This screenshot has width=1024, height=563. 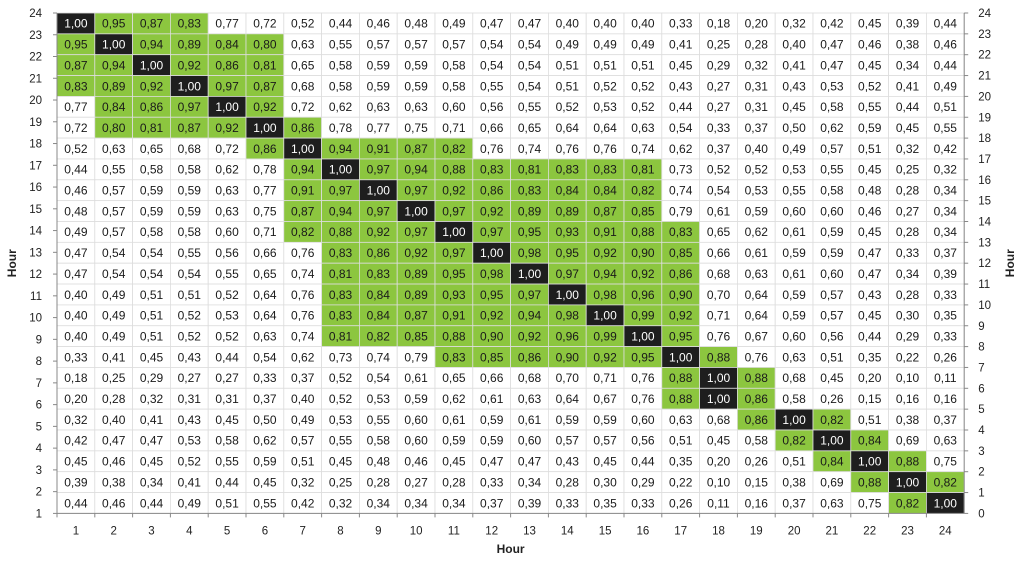 What do you see at coordinates (454, 295) in the screenshot?
I see `cell-value-label: 0,93` at bounding box center [454, 295].